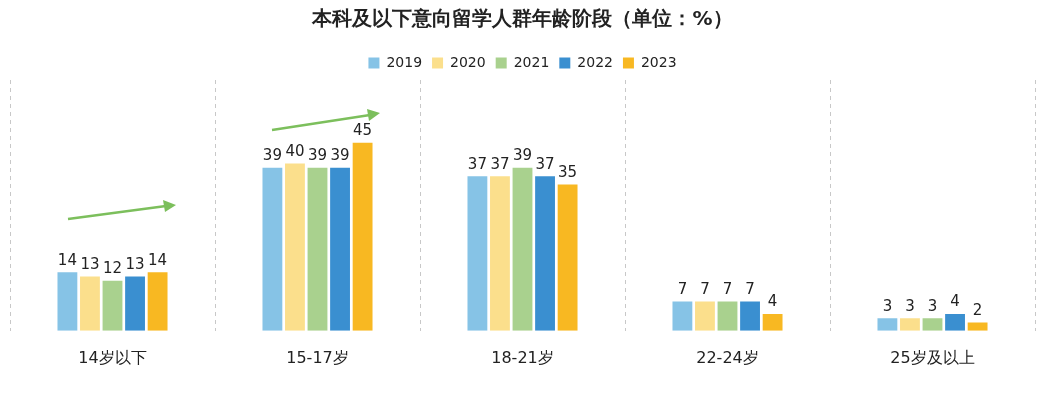  Describe the element at coordinates (468, 61) in the screenshot. I see `legend-label: 2020` at that location.